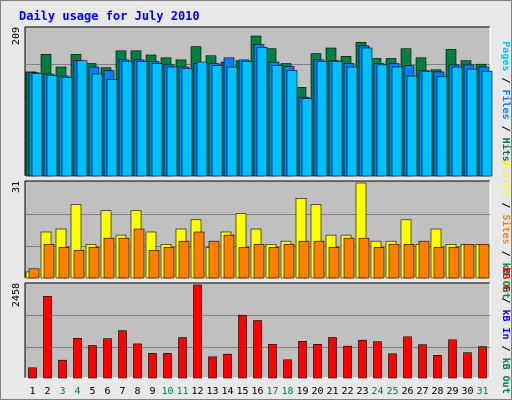 The image size is (512, 400). Describe the element at coordinates (259, 253) in the screenshot. I see `series-sites` at that location.